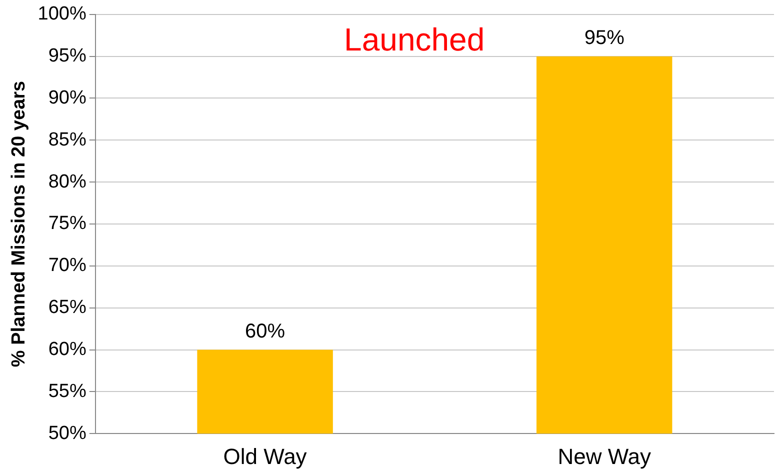 The width and height of the screenshot is (780, 476). Describe the element at coordinates (67, 307) in the screenshot. I see `y-tick-label: 65%` at that location.